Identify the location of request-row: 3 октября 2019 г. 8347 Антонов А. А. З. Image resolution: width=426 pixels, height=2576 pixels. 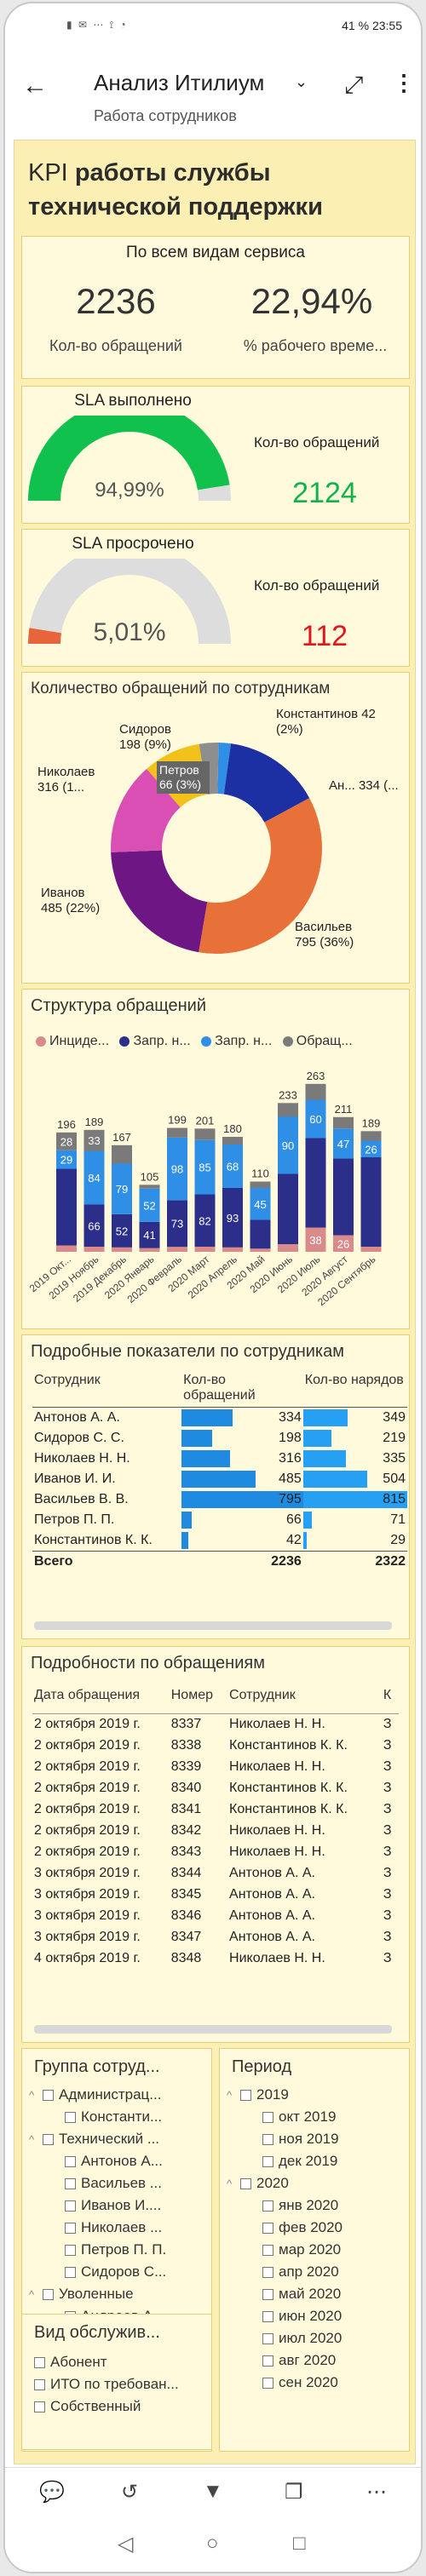
(215, 1937).